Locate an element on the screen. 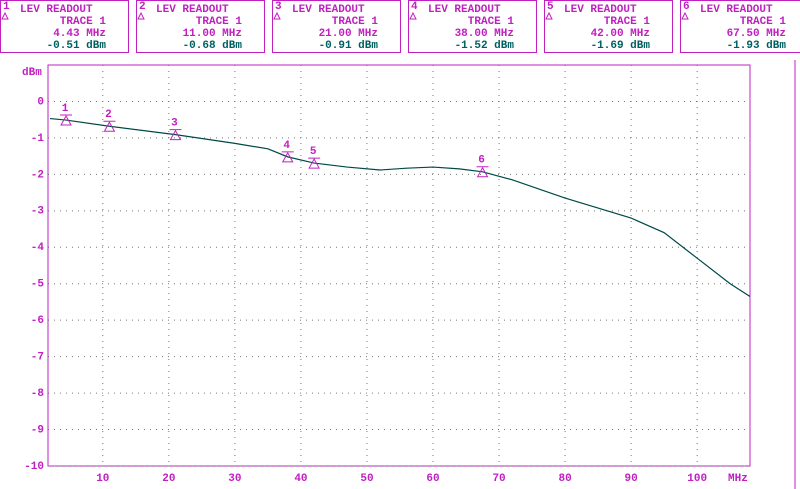  readout-level: -1.52 dBm is located at coordinates (485, 46).